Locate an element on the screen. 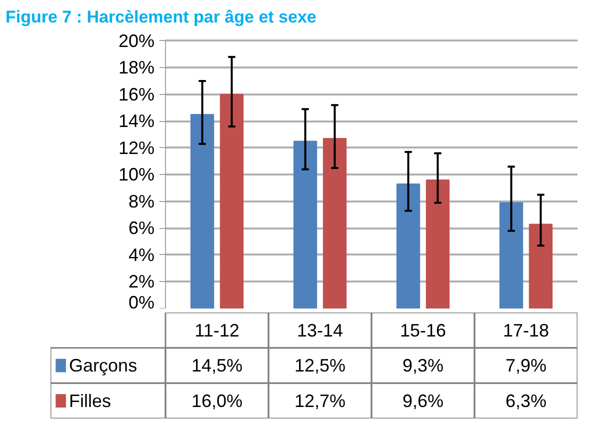 The image size is (598, 426). y-tick-label: 8% is located at coordinates (141, 201).